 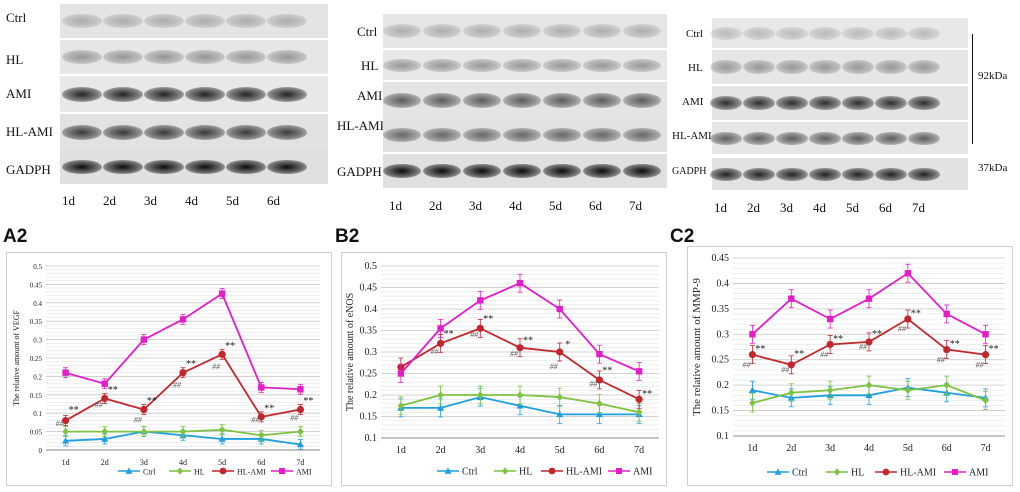 I want to click on x-tick-label: 1d, so click(x=752, y=448).